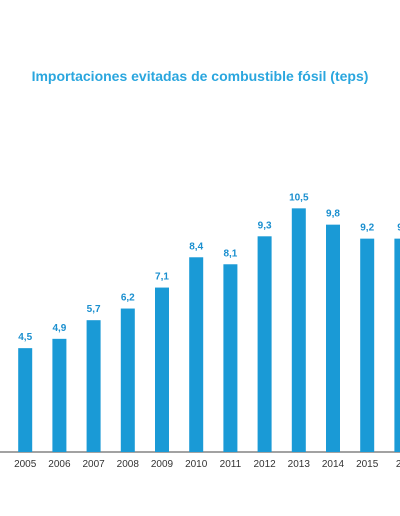 The width and height of the screenshot is (400, 516). Describe the element at coordinates (196, 464) in the screenshot. I see `x-tick-label: 2010` at that location.